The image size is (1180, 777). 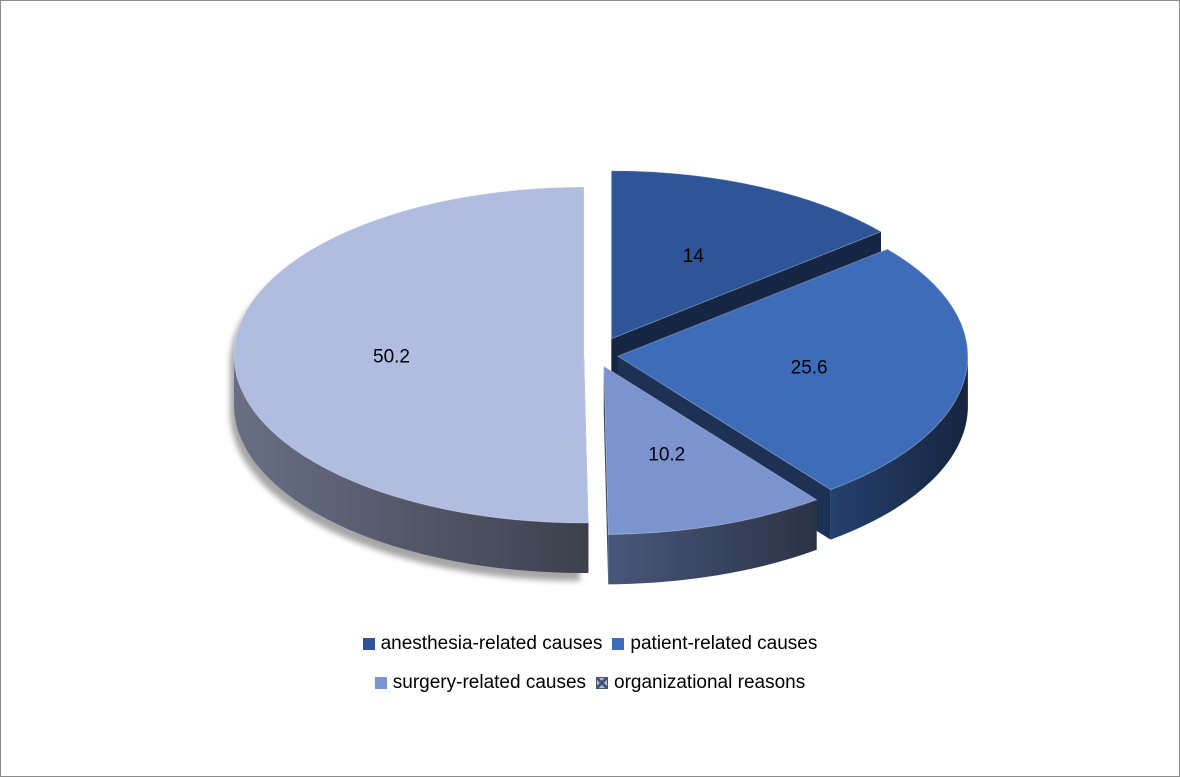 I want to click on slice-side-surgery, so click(x=606, y=475).